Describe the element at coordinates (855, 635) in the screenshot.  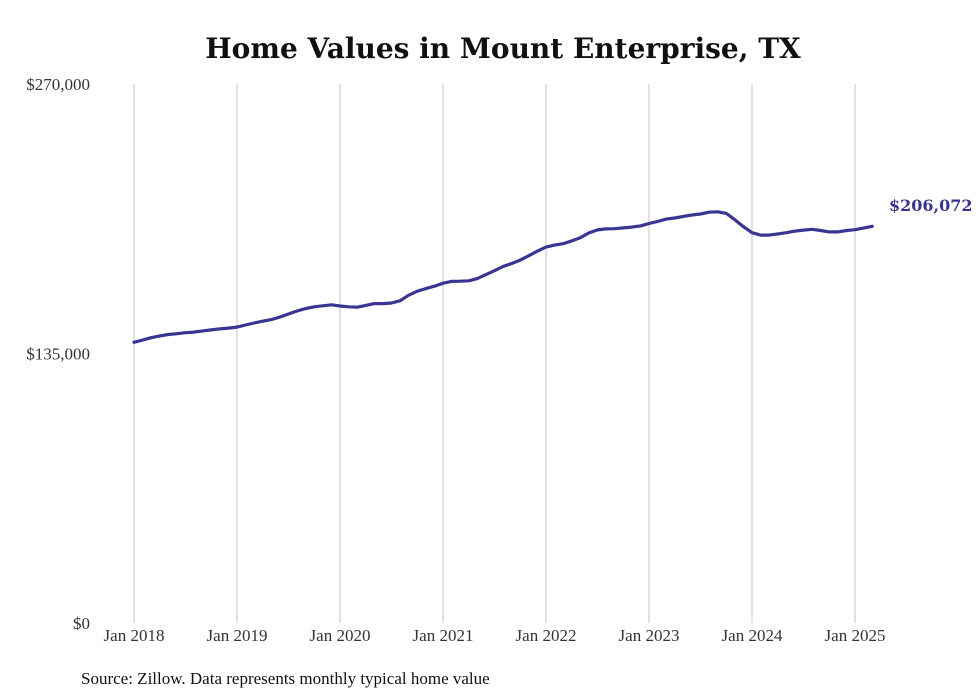
I see `x-tick-label: Jan 2025` at that location.